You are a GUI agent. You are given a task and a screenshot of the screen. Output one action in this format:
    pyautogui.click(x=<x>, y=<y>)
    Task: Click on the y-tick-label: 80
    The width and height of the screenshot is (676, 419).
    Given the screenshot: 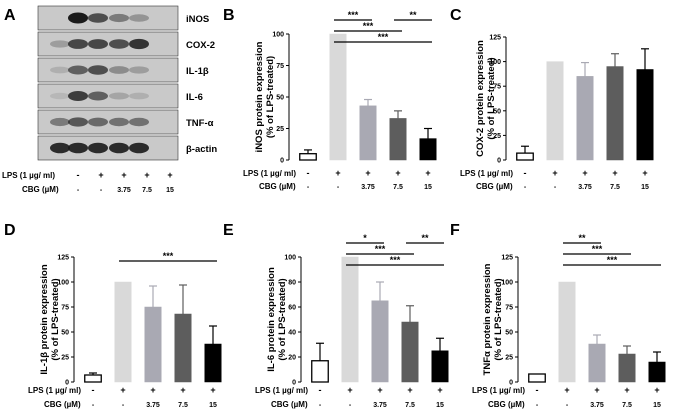 What is the action you would take?
    pyautogui.click(x=292, y=283)
    